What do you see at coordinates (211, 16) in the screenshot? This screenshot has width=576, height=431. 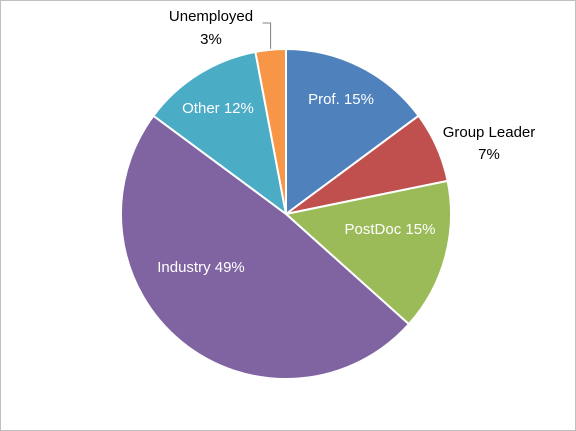 I see `slice-label-unemployed-name: Unemployed` at bounding box center [211, 16].